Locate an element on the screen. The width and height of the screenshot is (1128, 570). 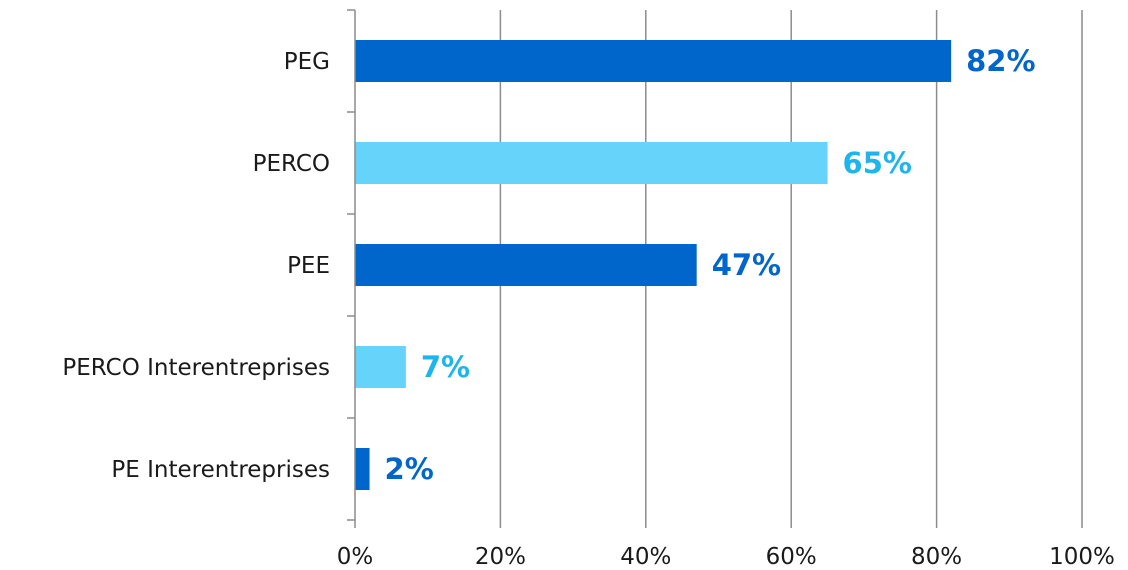
data-label: 7% is located at coordinates (445, 367).